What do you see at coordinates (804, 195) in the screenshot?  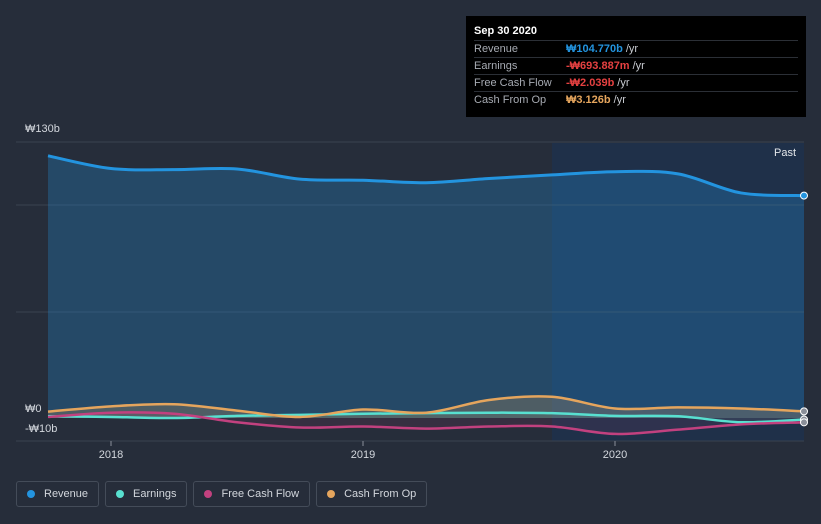 I see `end-point-revenue` at bounding box center [804, 195].